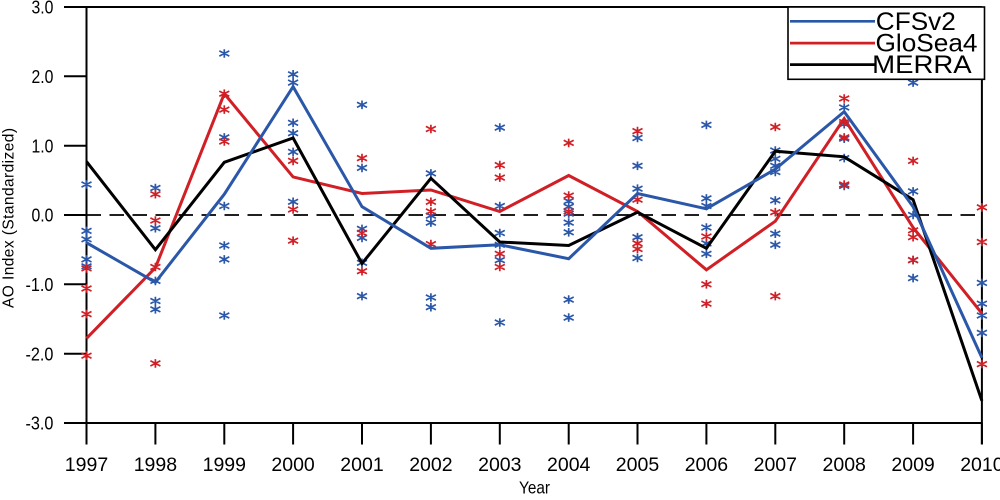  I want to click on svg-text: 2004, so click(569, 465).